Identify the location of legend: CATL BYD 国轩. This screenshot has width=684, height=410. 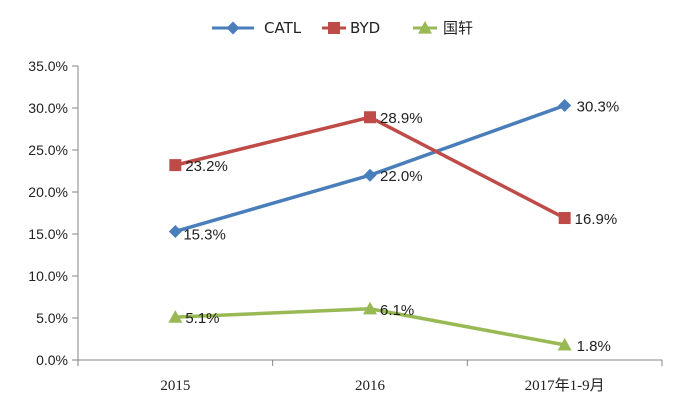
(342, 28).